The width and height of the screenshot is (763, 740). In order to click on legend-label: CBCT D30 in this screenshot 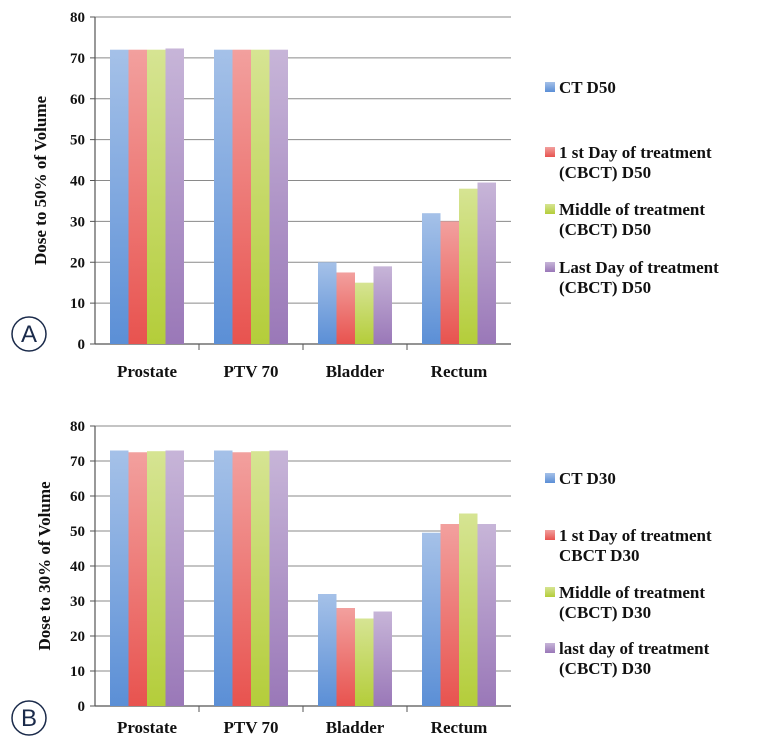, I will do `click(599, 555)`.